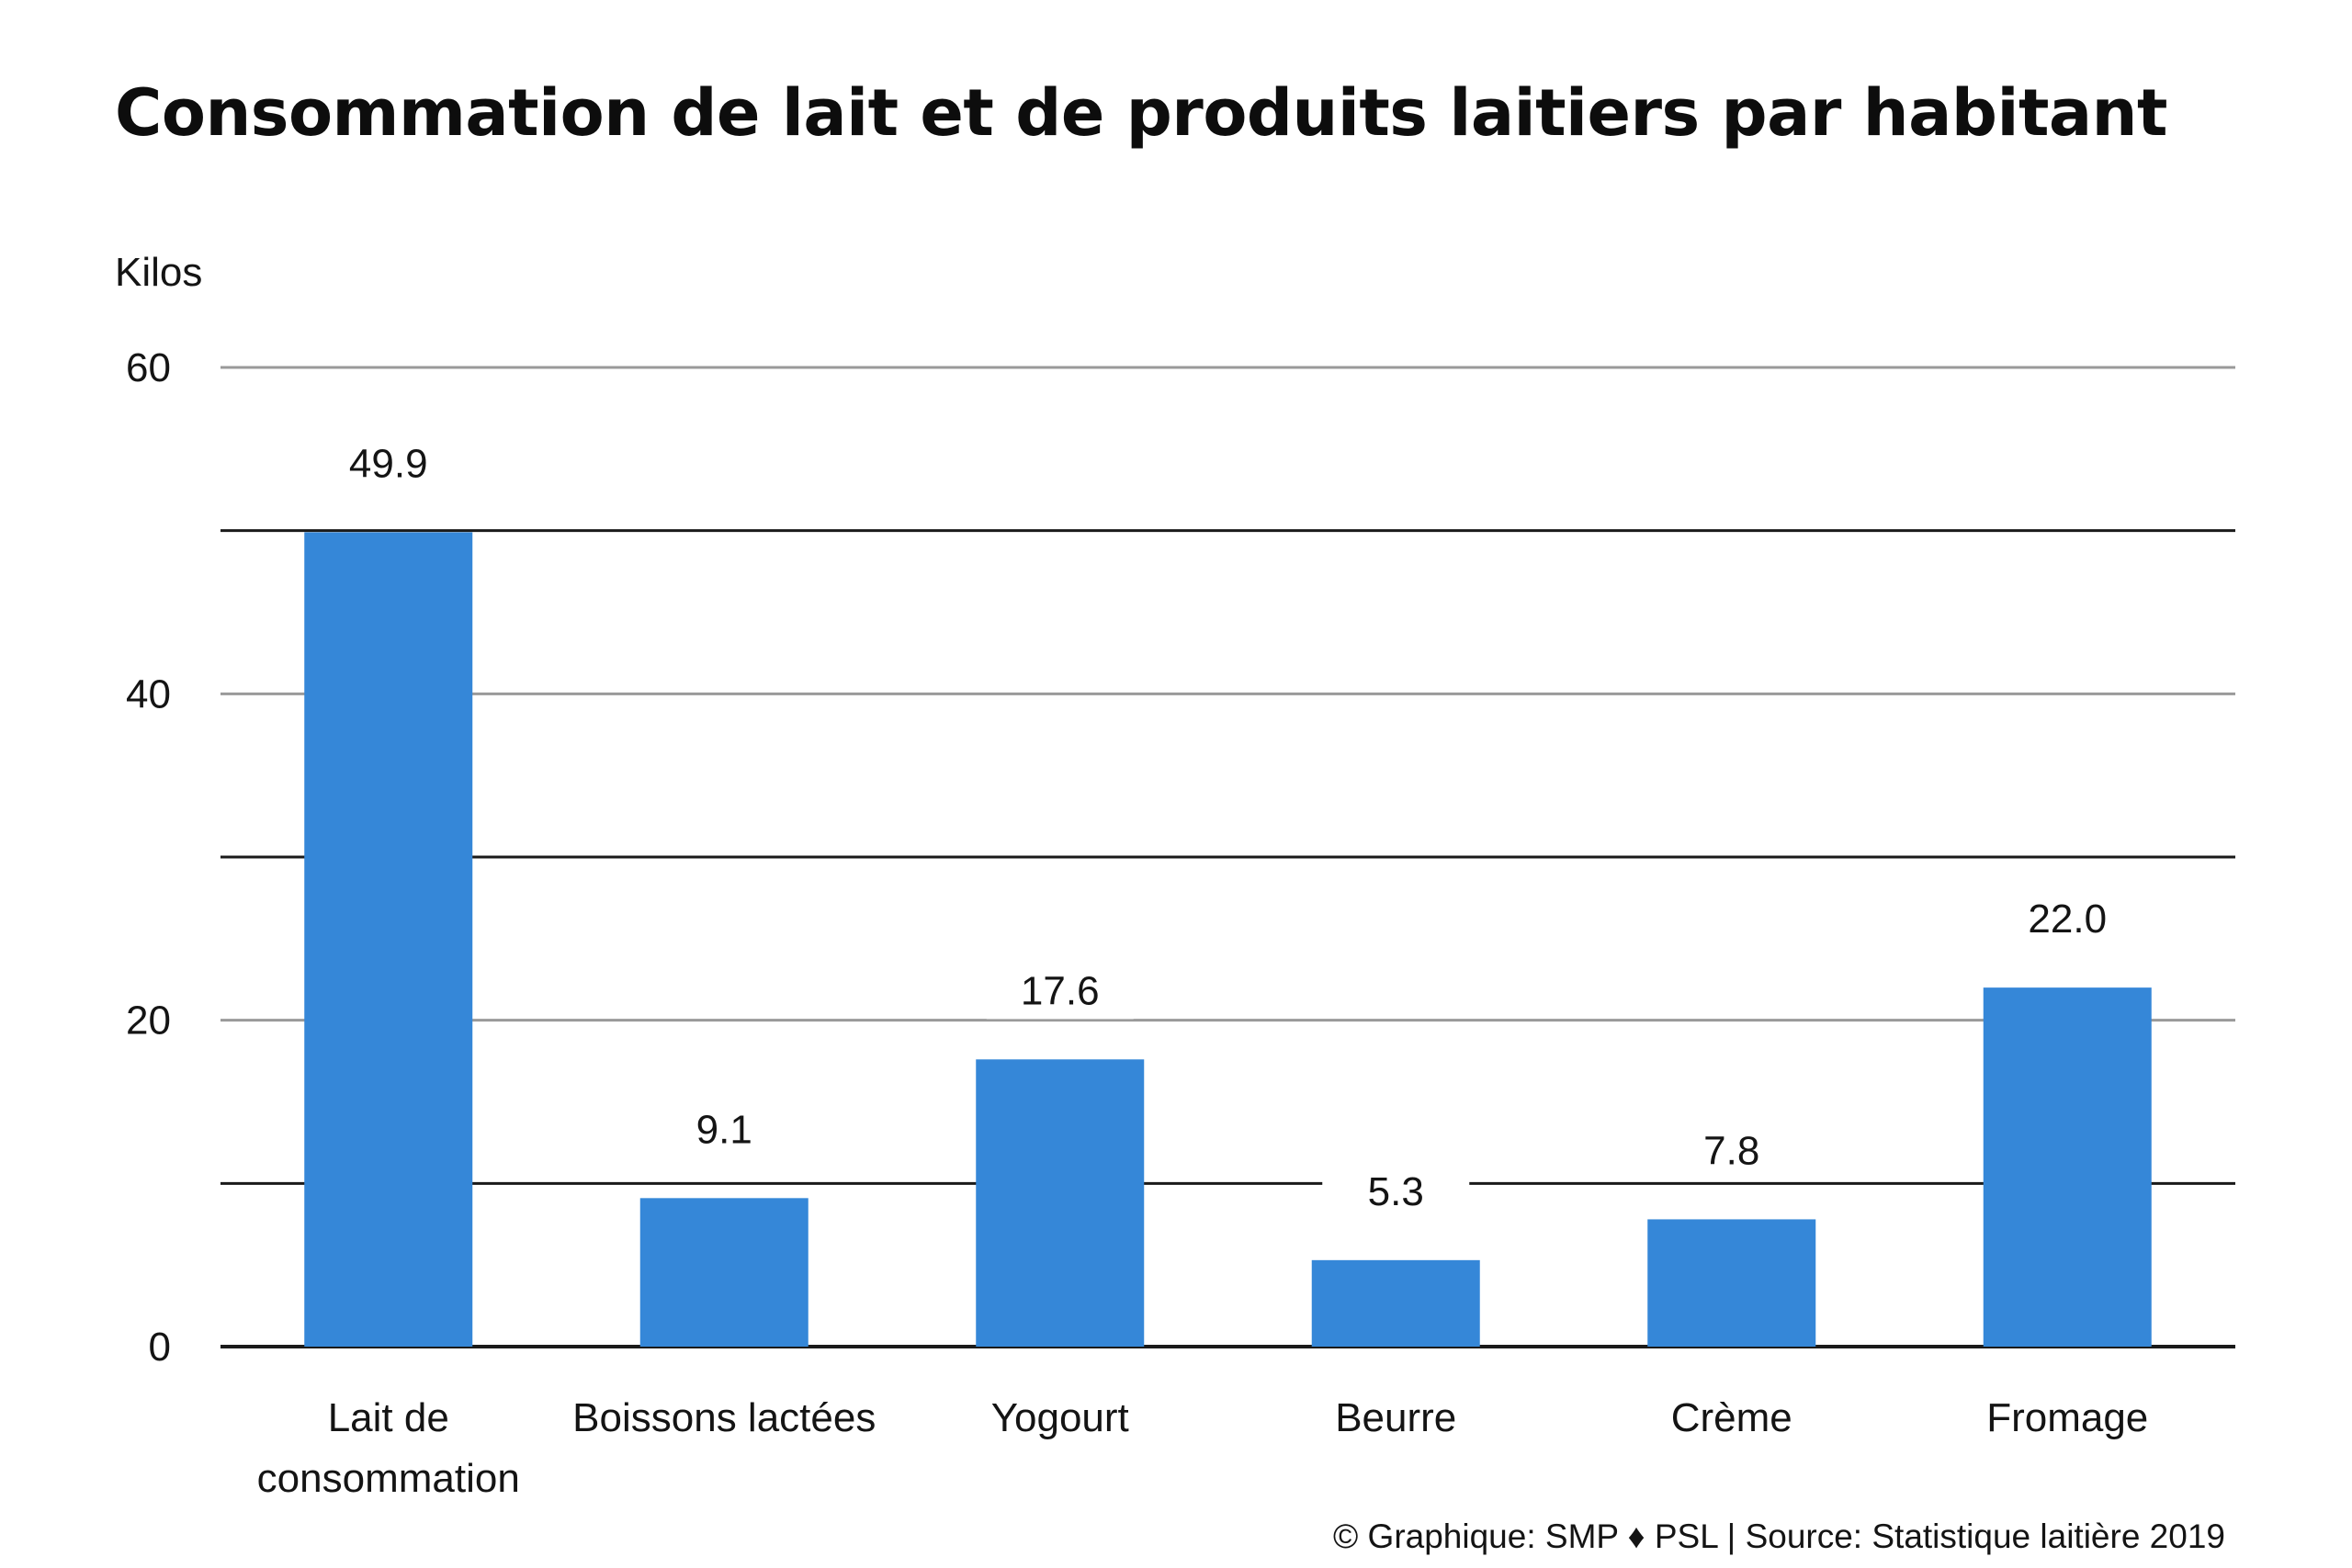  Describe the element at coordinates (149, 1020) in the screenshot. I see `y-tick-label: 20` at that location.